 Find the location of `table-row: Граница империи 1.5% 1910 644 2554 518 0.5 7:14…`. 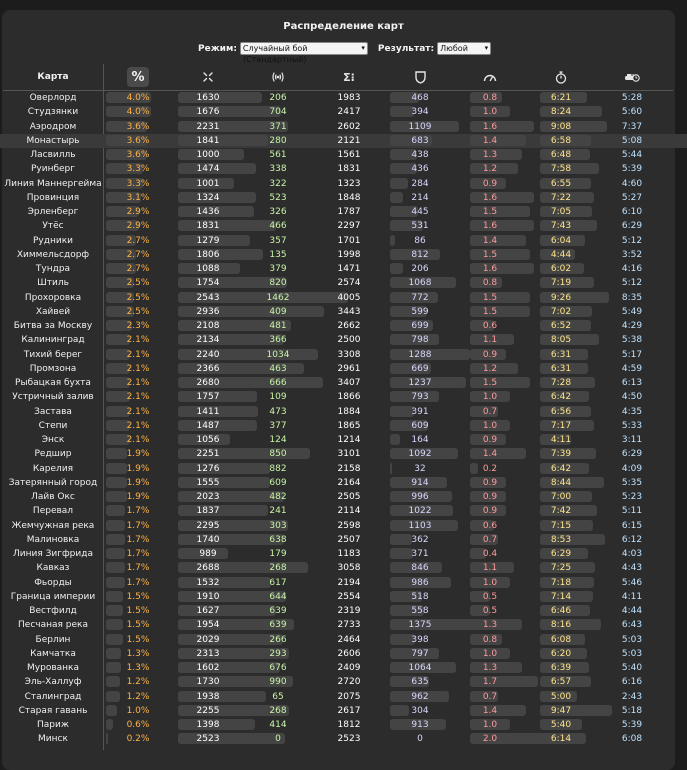

table-row: Граница империи 1.5% 1910 644 2554 518 0.5 7:14… is located at coordinates (343, 597).